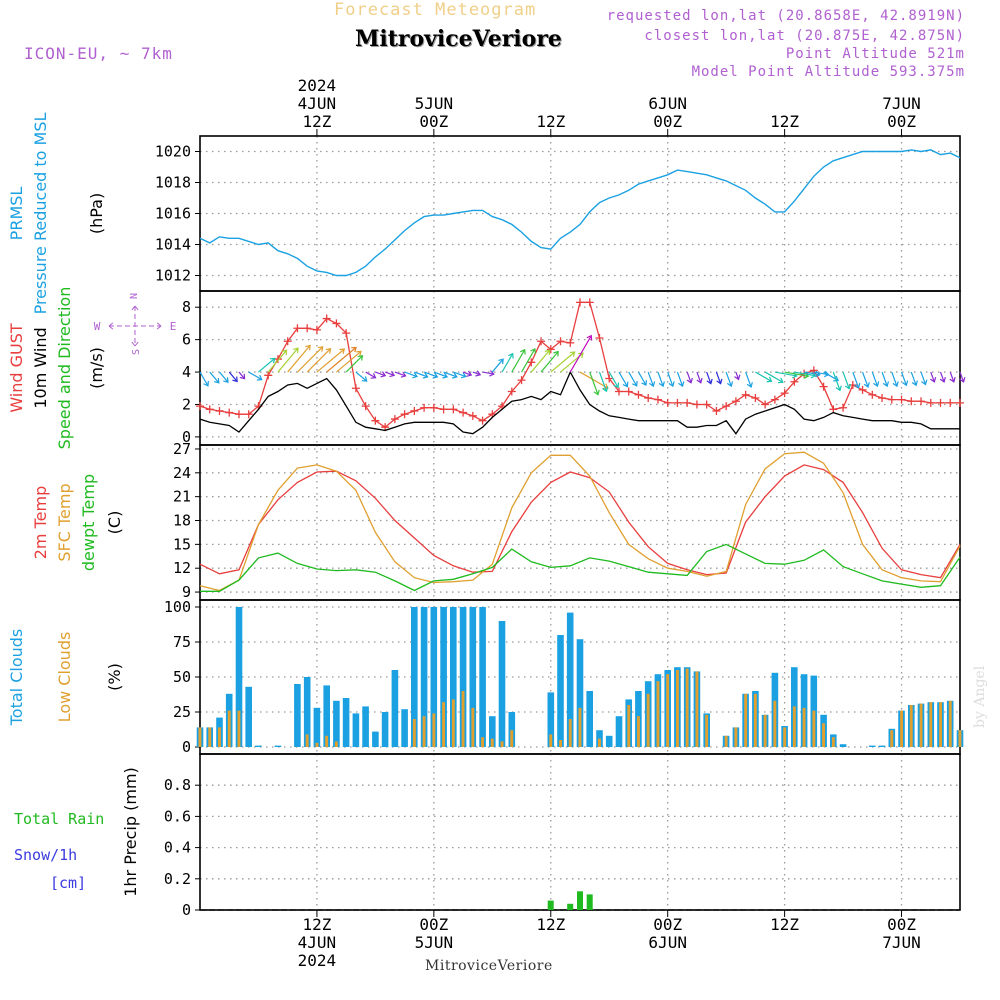  I want to click on pressure-axis-label: Pressure Reduced to MSL, so click(40, 213).